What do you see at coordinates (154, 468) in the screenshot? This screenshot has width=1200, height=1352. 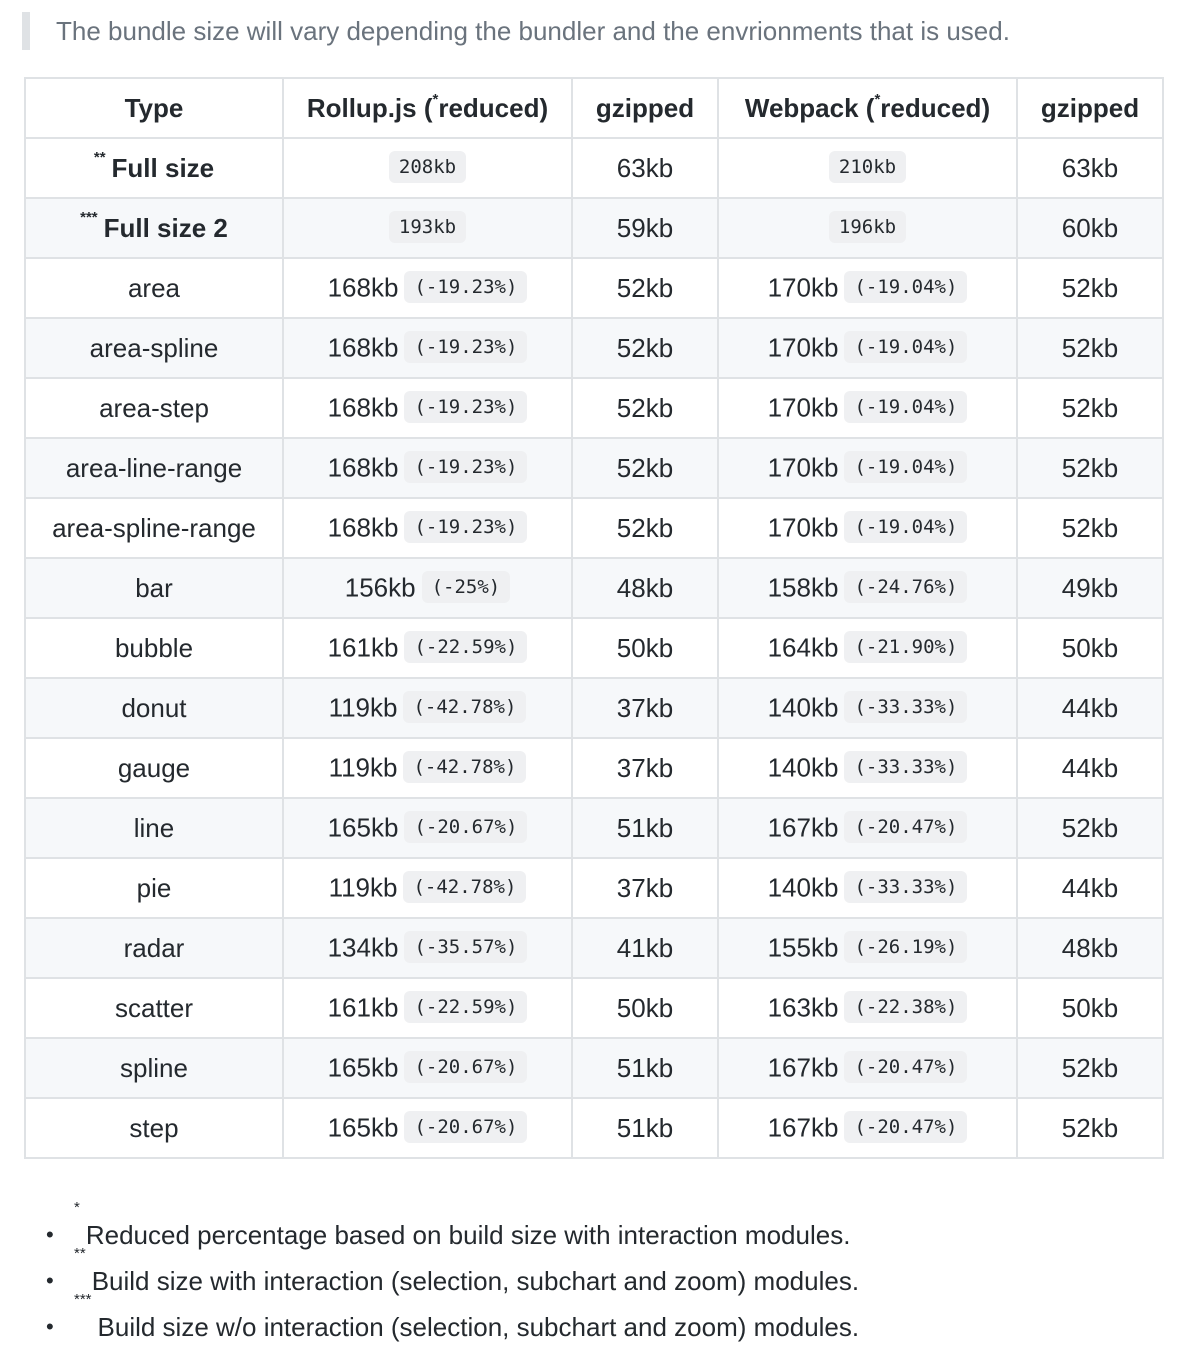 I see `cell-type: area-line-range` at bounding box center [154, 468].